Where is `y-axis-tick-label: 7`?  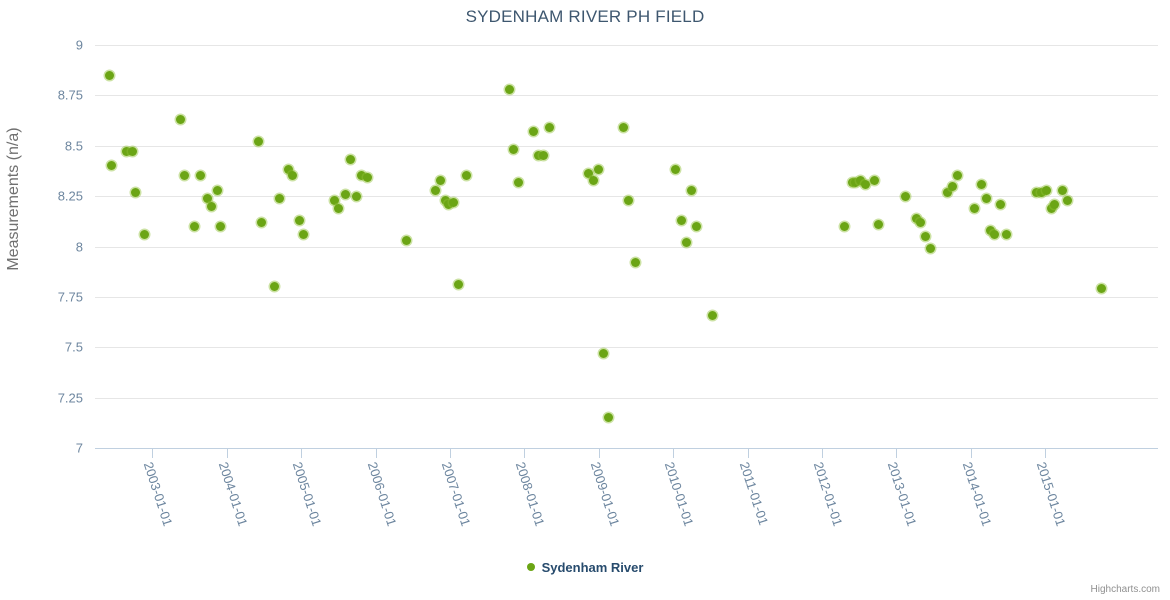
y-axis-tick-label: 7 is located at coordinates (79, 448).